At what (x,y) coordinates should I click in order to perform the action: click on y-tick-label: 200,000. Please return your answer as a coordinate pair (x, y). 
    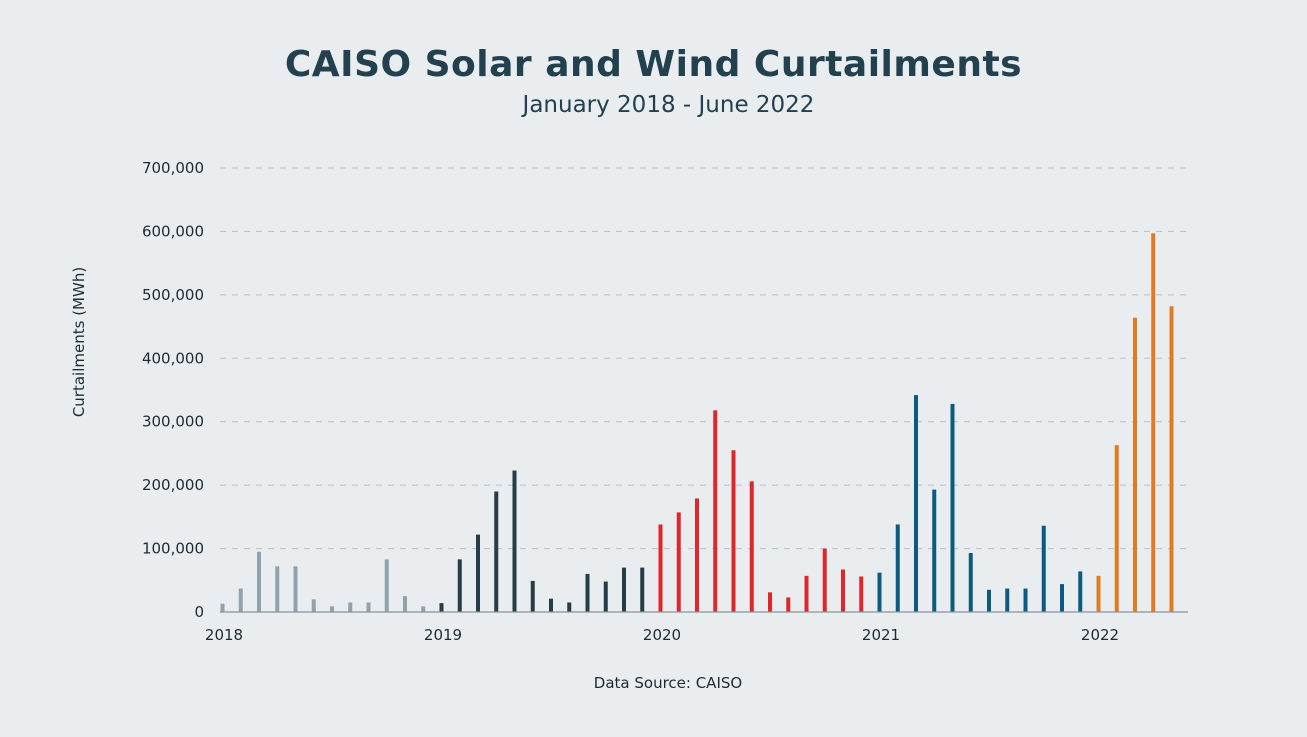
    Looking at the image, I should click on (173, 485).